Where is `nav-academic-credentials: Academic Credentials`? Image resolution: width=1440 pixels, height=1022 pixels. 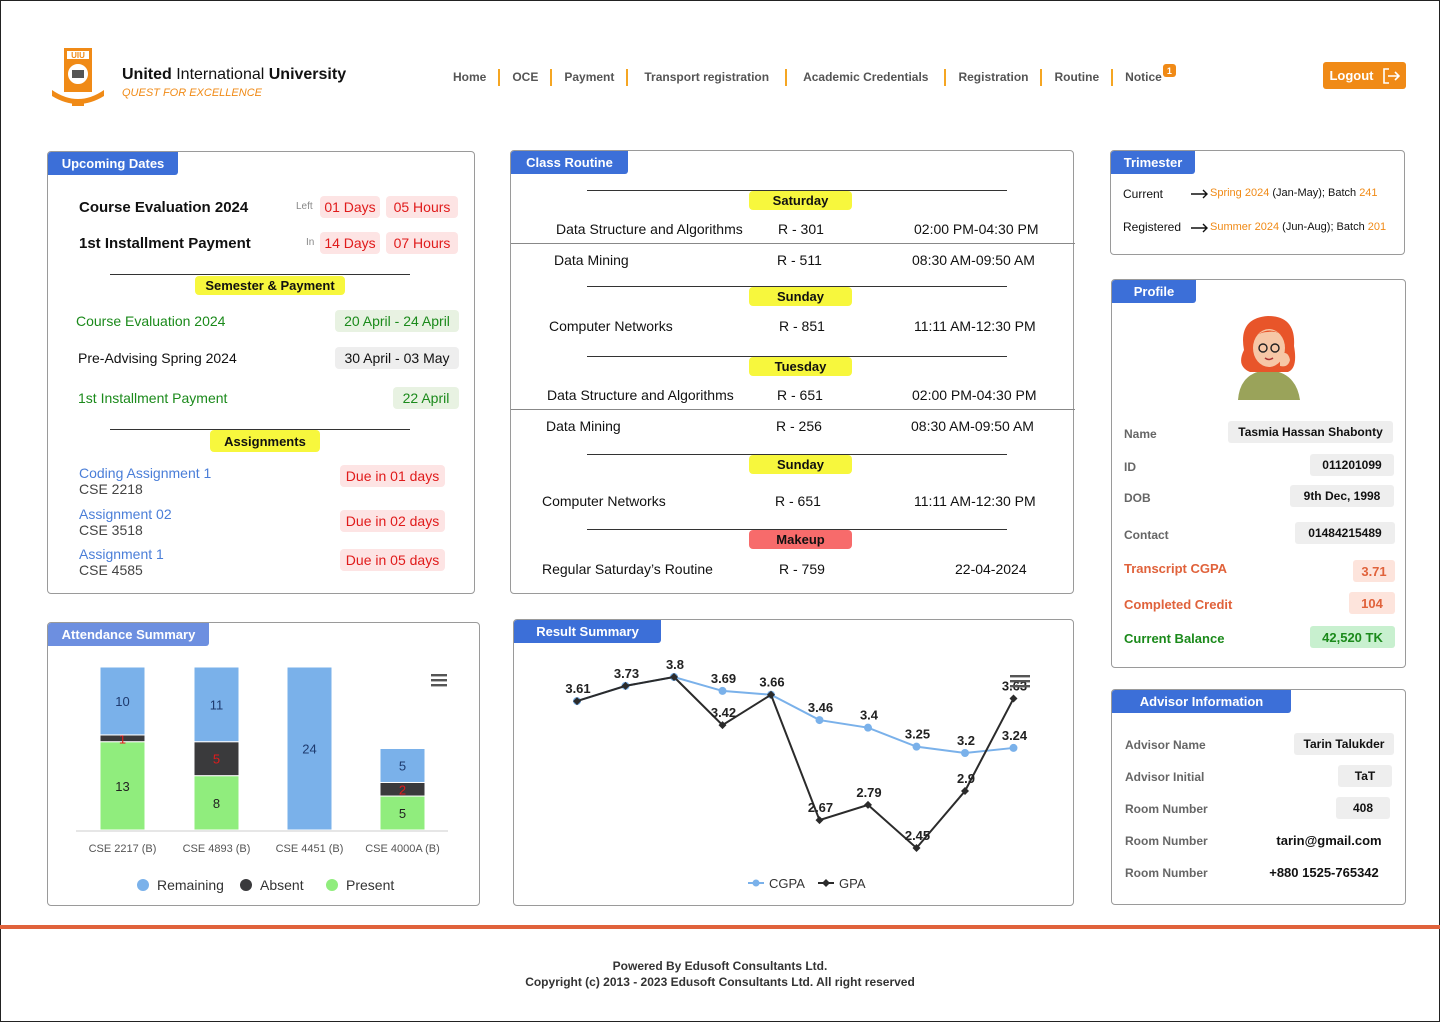 nav-academic-credentials: Academic Credentials is located at coordinates (866, 77).